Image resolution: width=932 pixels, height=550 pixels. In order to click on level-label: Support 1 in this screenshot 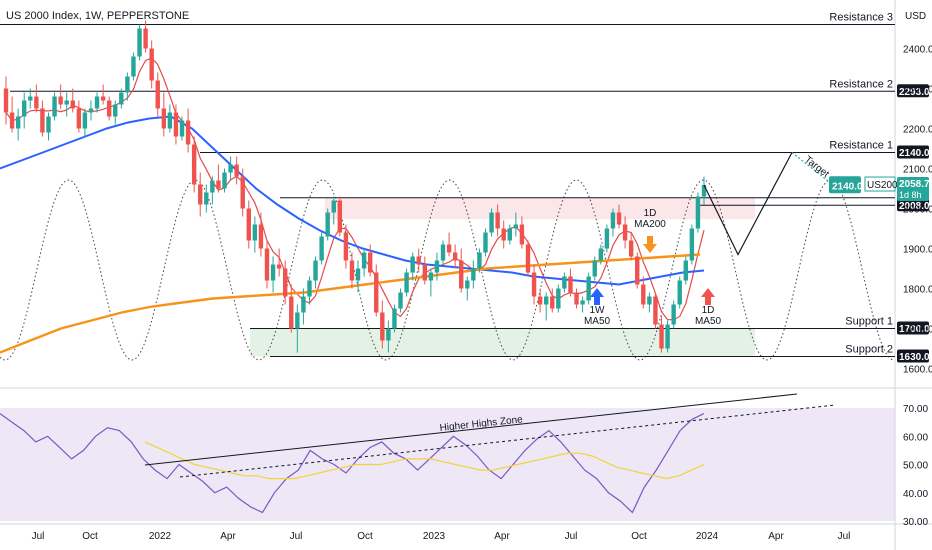, I will do `click(869, 322)`.